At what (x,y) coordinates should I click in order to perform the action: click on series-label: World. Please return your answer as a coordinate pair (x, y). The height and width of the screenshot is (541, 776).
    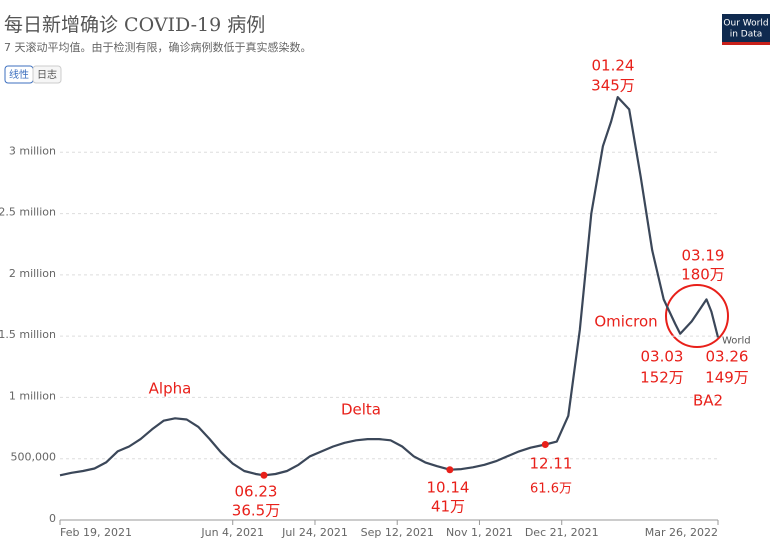
    Looking at the image, I should click on (736, 340).